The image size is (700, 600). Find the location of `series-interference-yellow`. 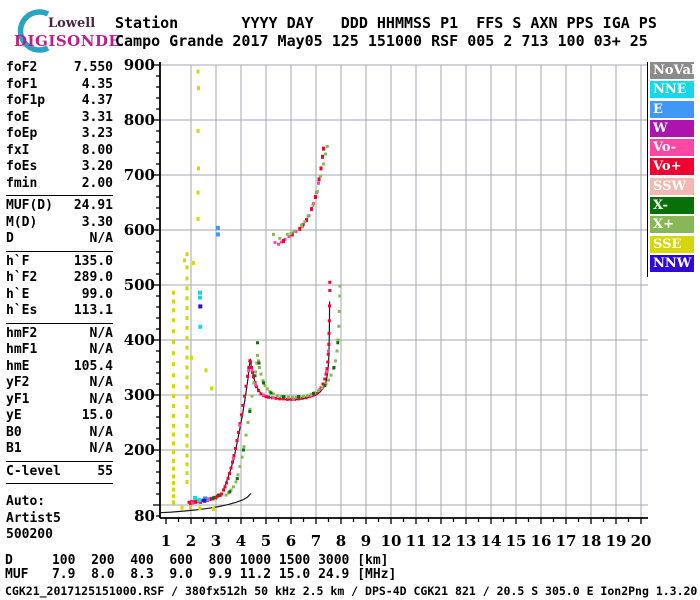

series-interference-yellow is located at coordinates (193, 290).